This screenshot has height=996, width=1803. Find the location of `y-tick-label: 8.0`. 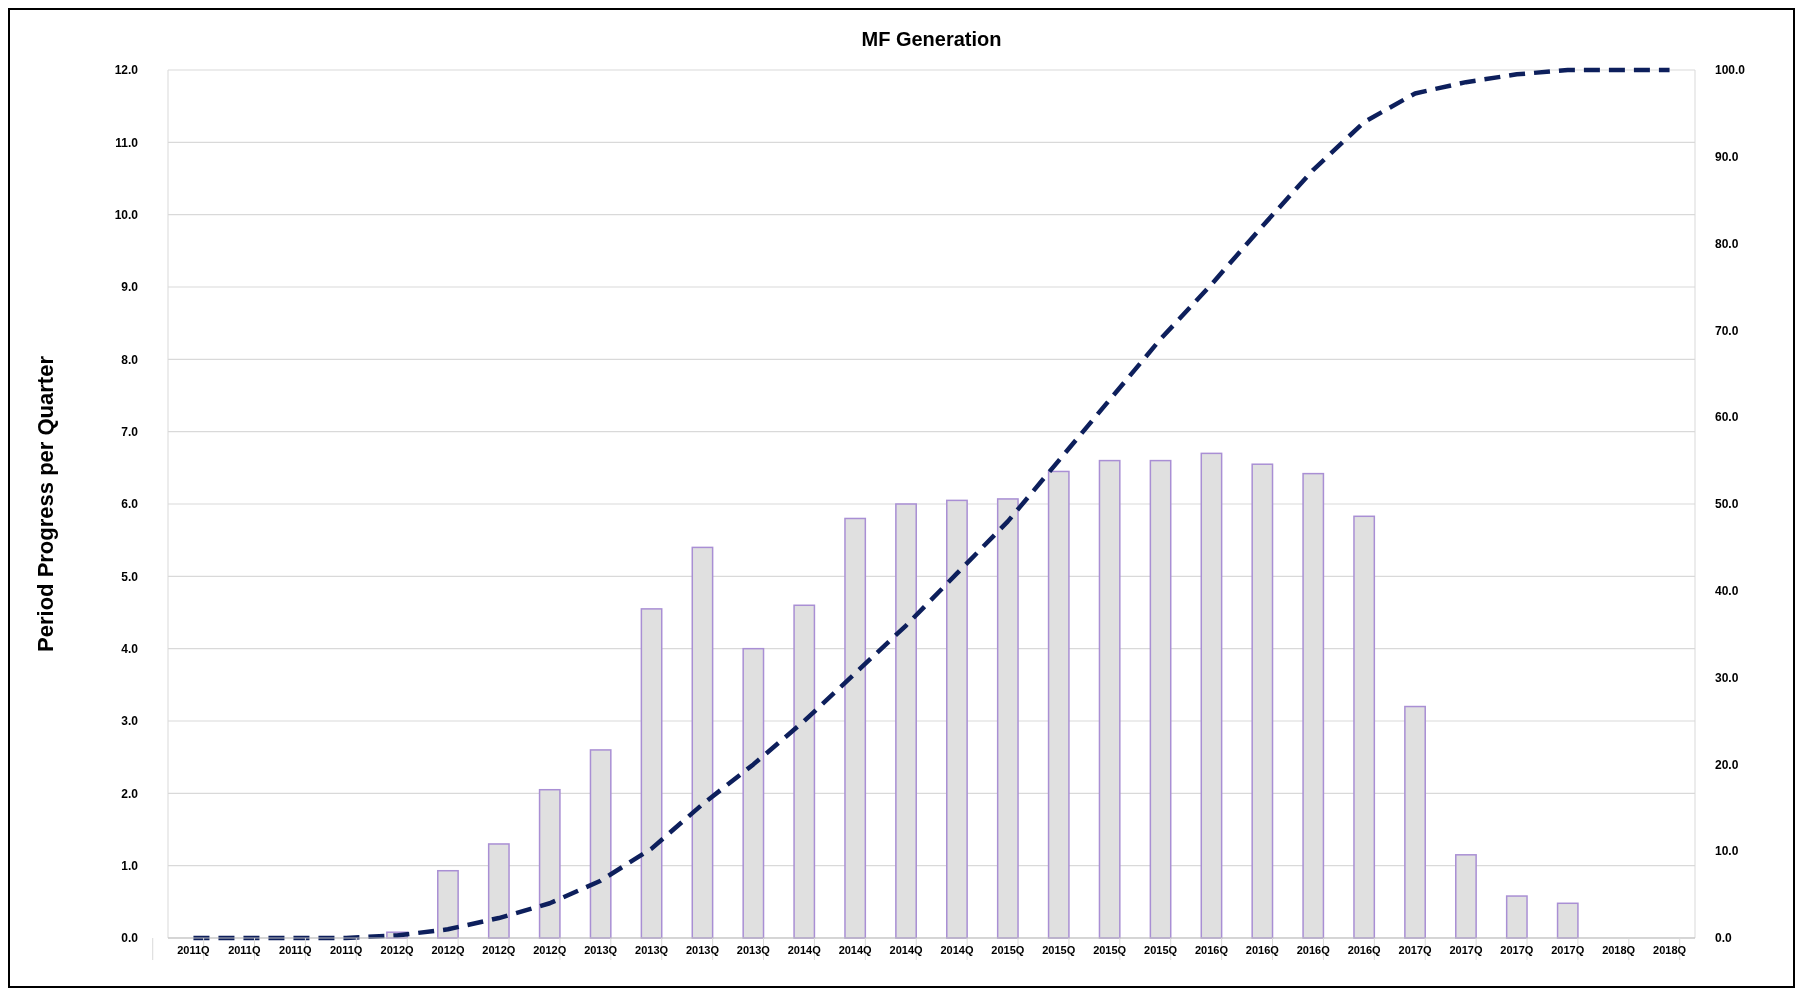

y-tick-label: 8.0 is located at coordinates (130, 359).